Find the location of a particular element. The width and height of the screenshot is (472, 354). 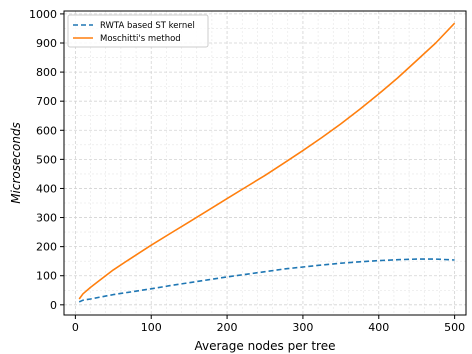

x-axis-title: Average nodes per tree is located at coordinates (265, 346).